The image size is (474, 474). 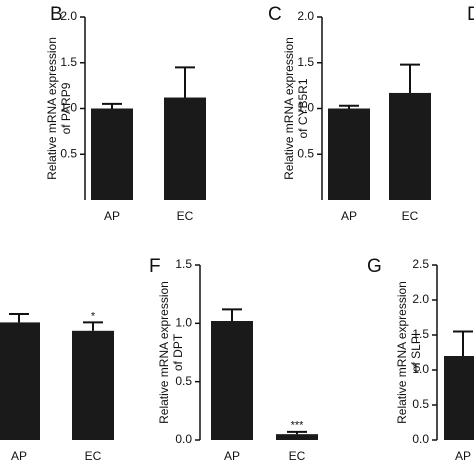 What do you see at coordinates (93, 316) in the screenshot?
I see `annotation: *` at bounding box center [93, 316].